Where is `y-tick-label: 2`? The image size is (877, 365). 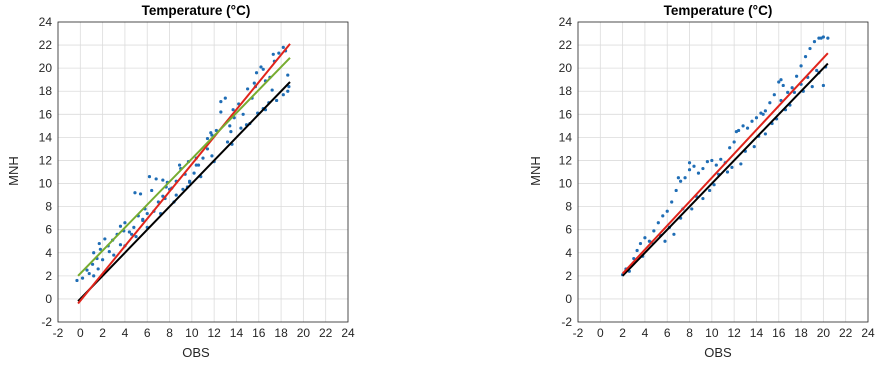
y-tick-label: 2 is located at coordinates (568, 276).